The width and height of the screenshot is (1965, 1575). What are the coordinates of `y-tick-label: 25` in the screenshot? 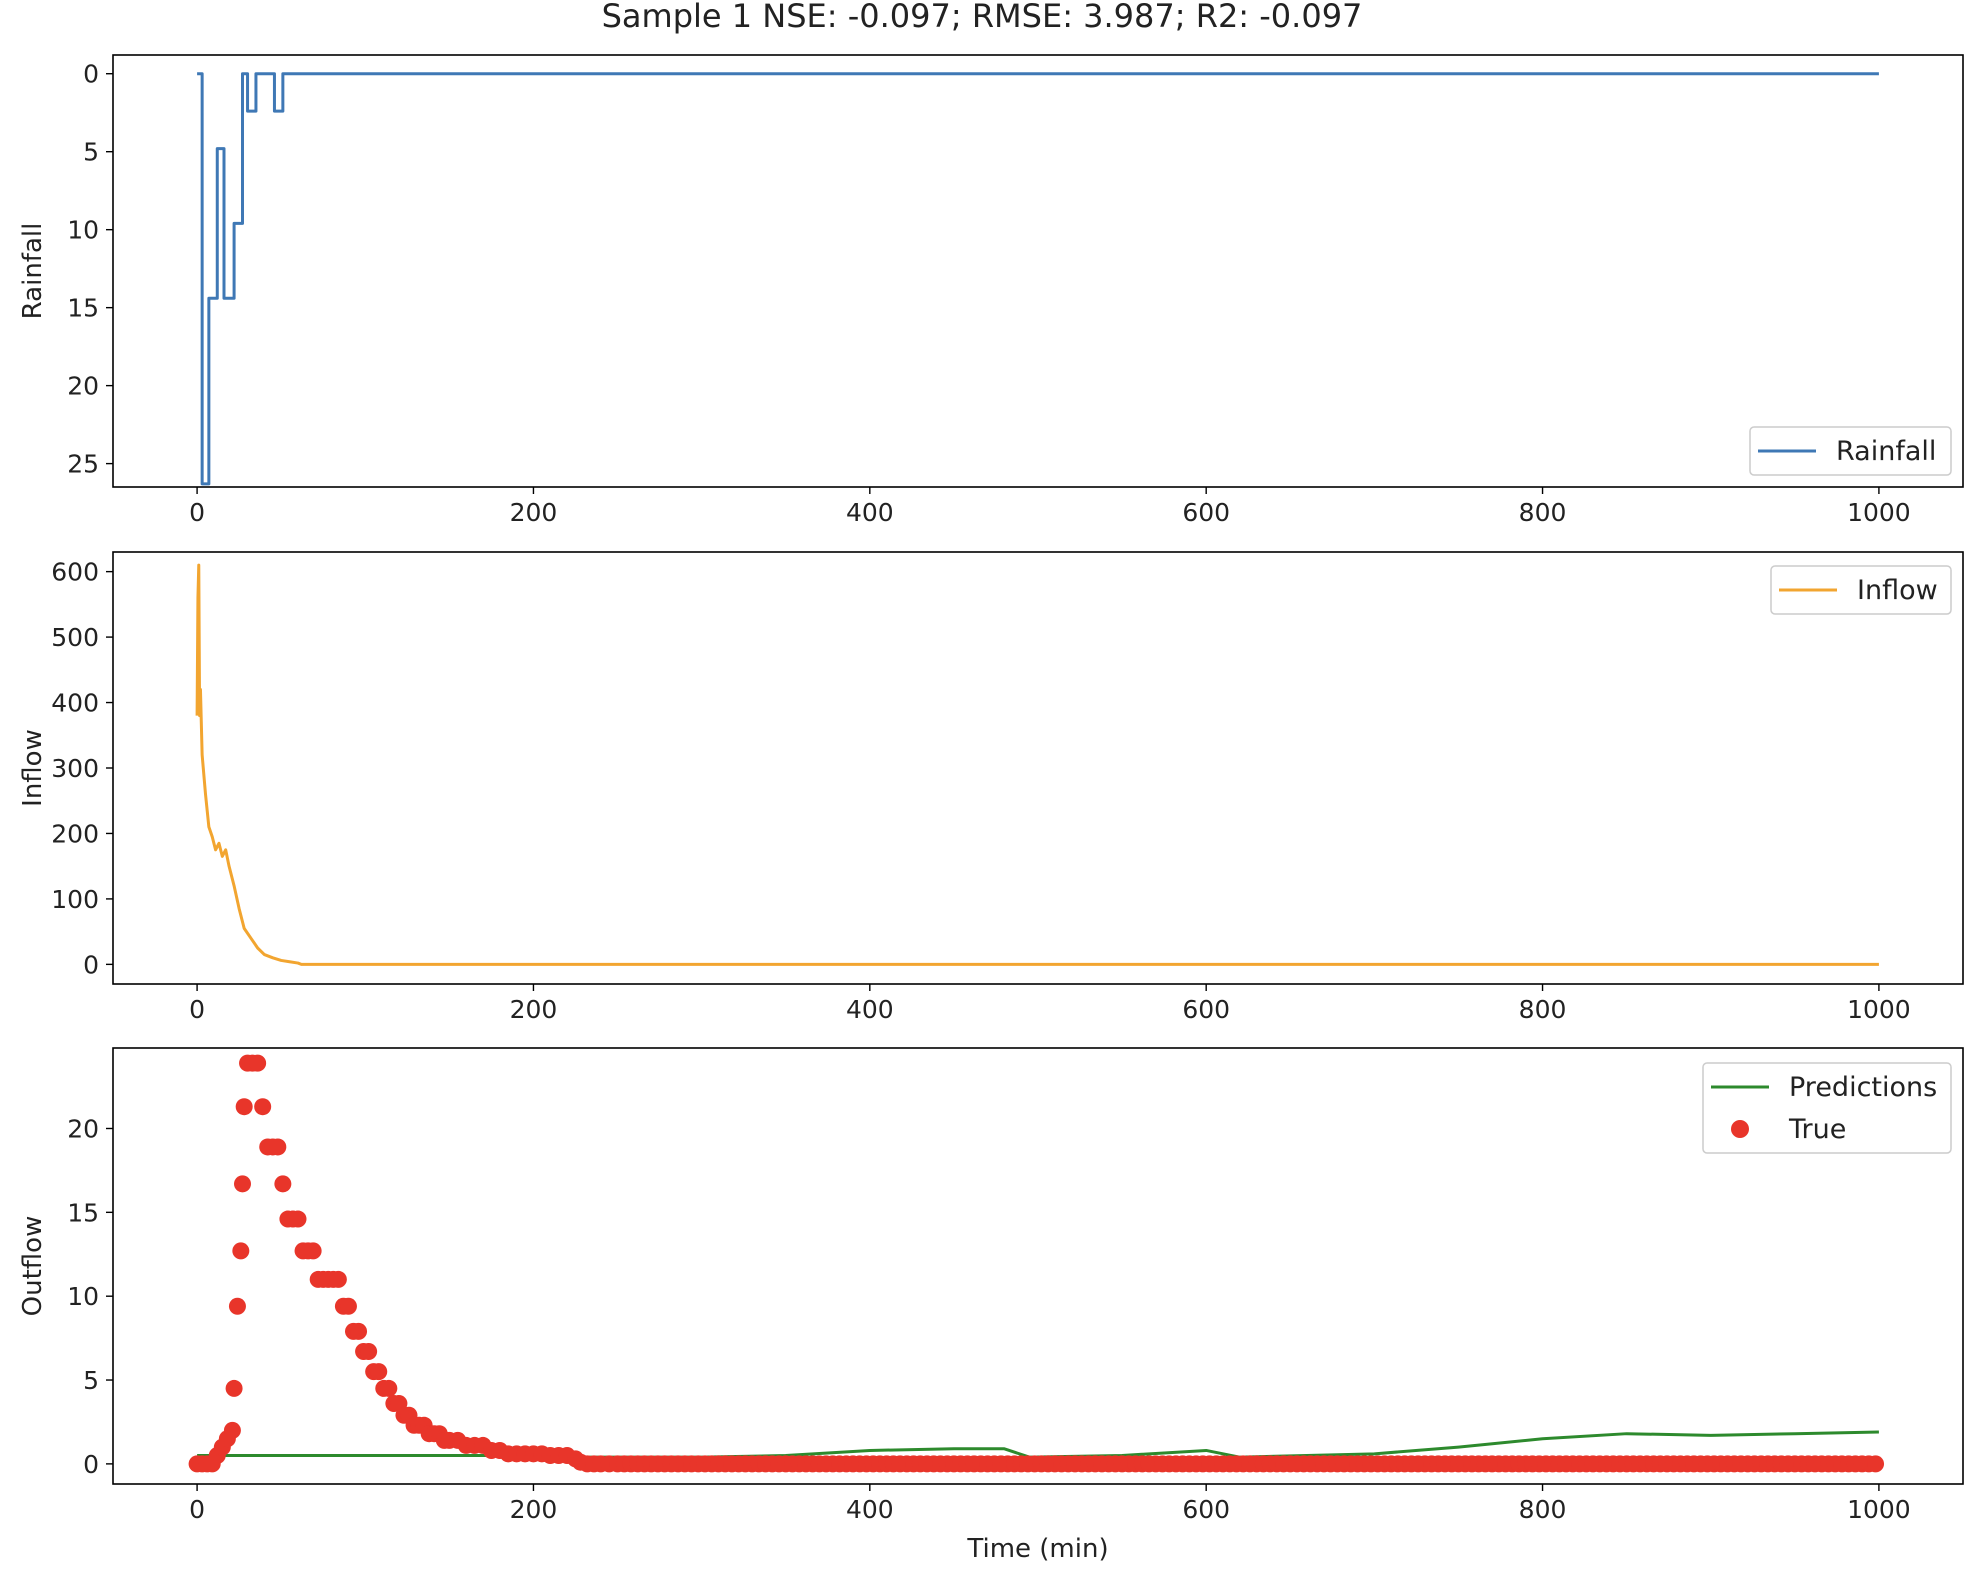 It's located at (83, 464).